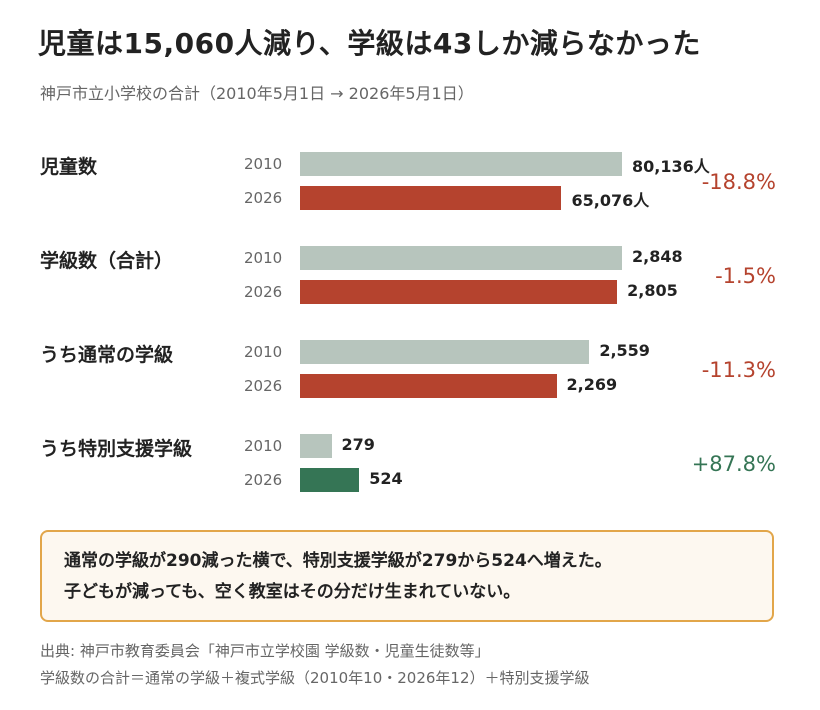 This screenshot has height=710, width=820. Describe the element at coordinates (745, 276) in the screenshot. I see `change-percent-label: -1.5%` at that location.